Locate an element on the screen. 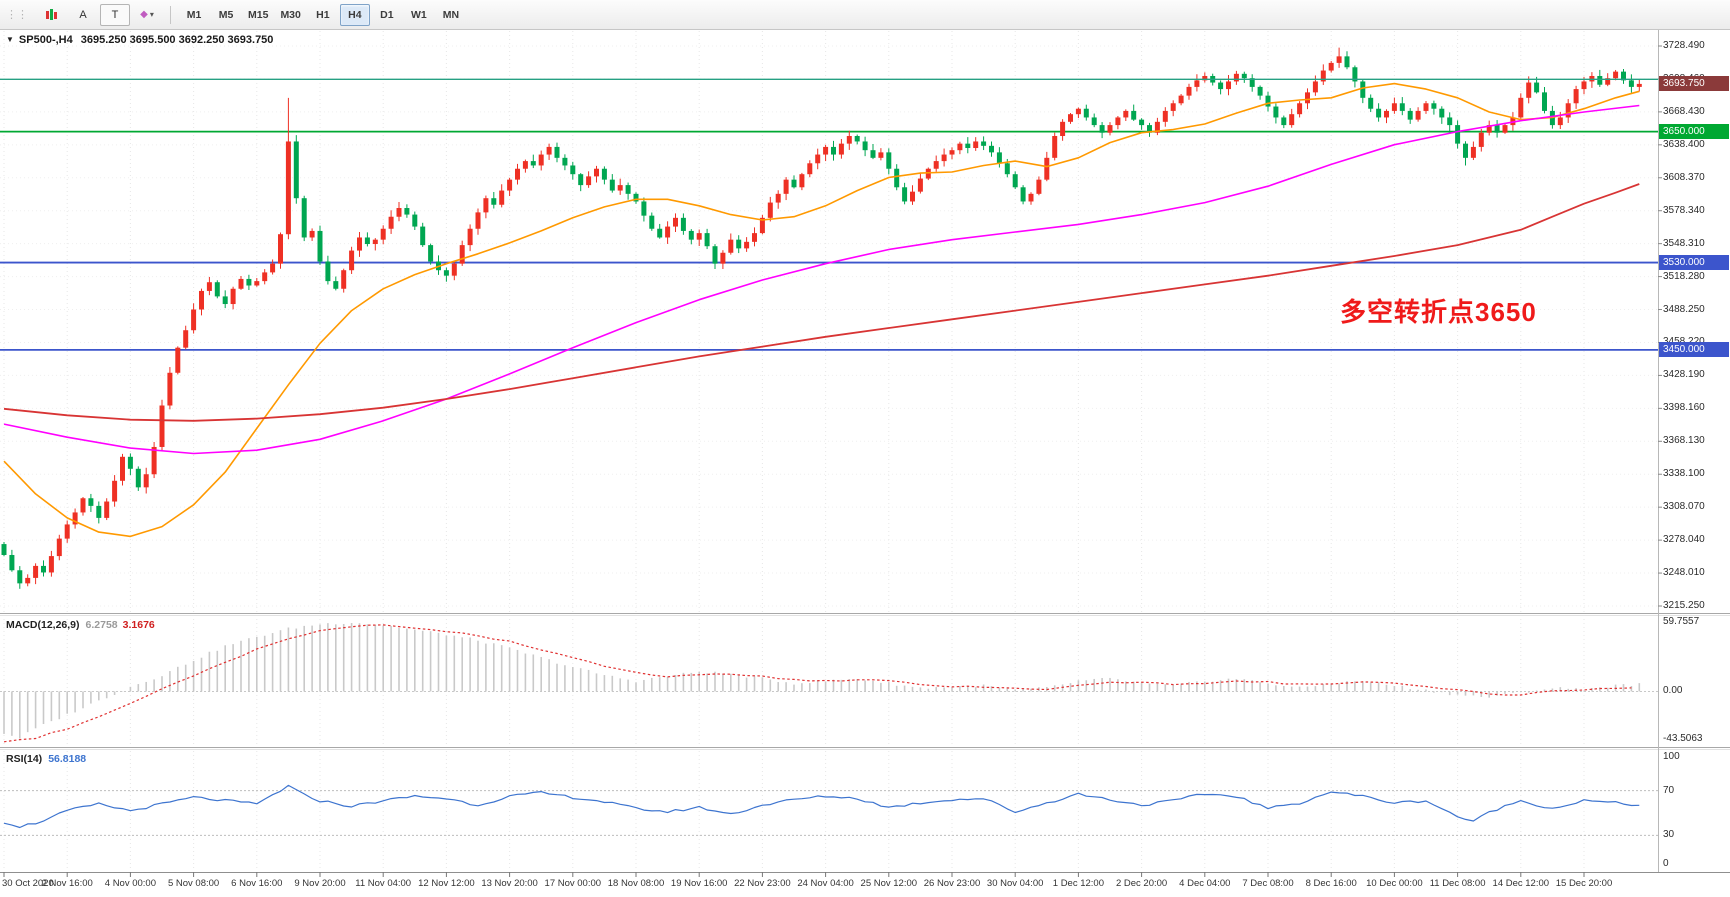 Image resolution: width=1730 pixels, height=897 pixels. symbol-period-label: SP500-,H4 is located at coordinates (45, 40).